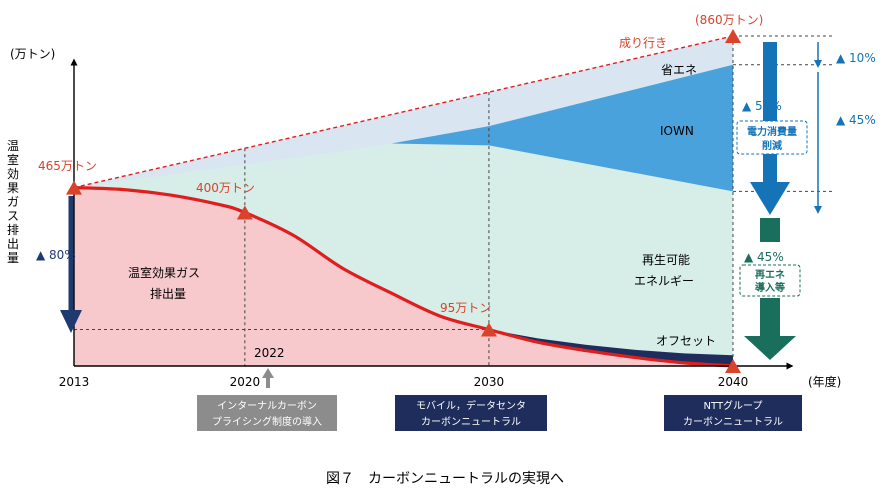 This screenshot has height=500, width=890. What do you see at coordinates (32, 54) in the screenshot?
I see `y-unit-label: (万トン)` at bounding box center [32, 54].